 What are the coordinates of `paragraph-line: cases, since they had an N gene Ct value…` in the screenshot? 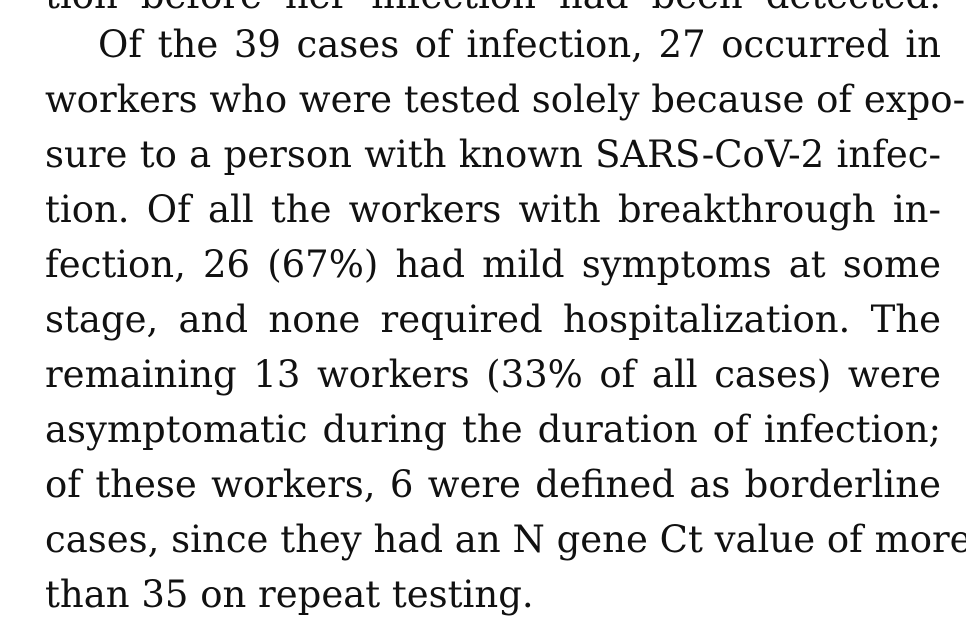 It's located at (505, 539).